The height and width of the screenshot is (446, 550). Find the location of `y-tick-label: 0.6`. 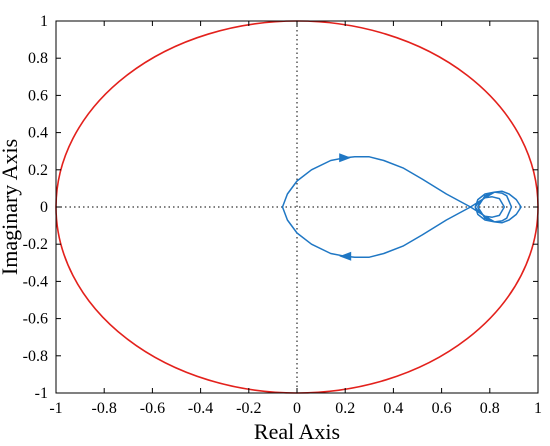

y-tick-label: 0.6 is located at coordinates (38, 95).